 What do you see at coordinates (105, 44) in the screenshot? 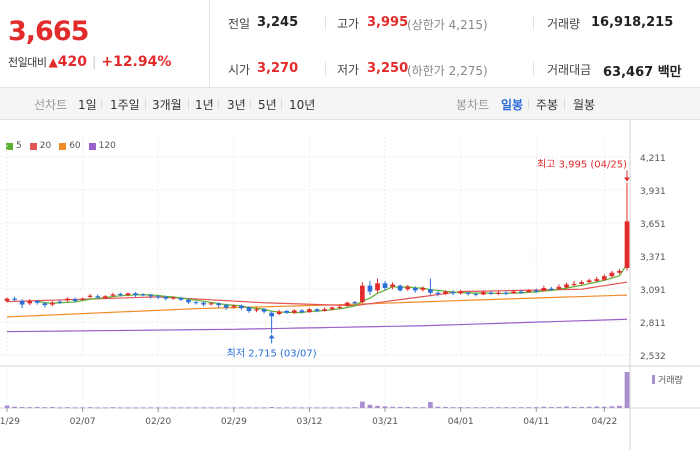
I see `price-box: 3,665 전일대비 ▲ 420 | +12.94%` at bounding box center [105, 44].